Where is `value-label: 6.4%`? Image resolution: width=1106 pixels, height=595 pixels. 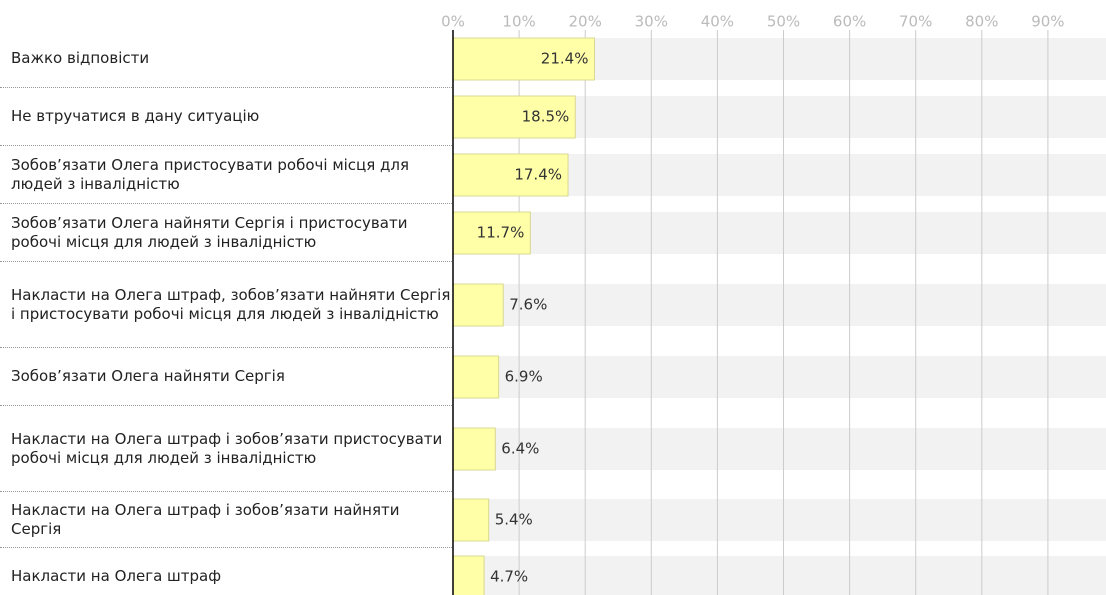 value-label: 6.4% is located at coordinates (520, 449).